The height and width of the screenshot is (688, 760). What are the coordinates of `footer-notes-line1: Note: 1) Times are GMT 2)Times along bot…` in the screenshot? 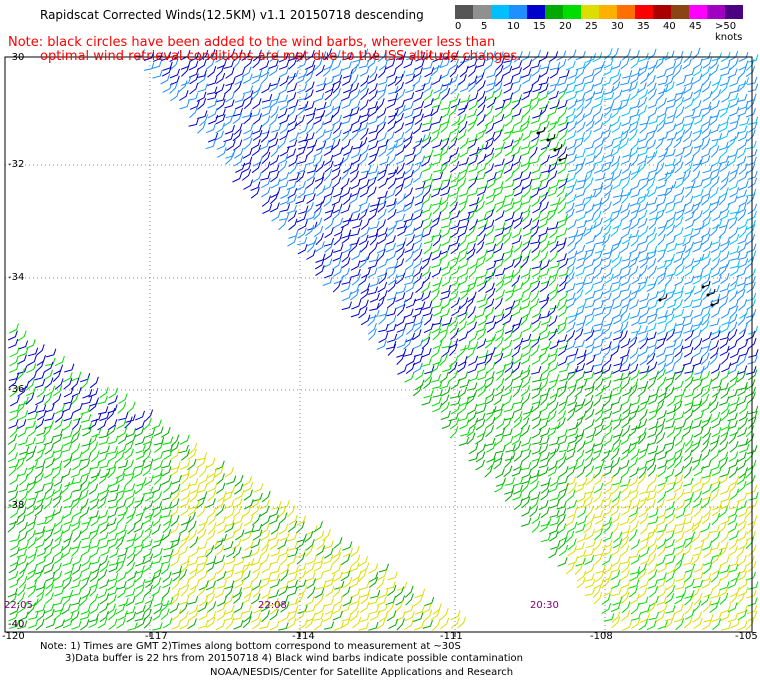 It's located at (250, 646).